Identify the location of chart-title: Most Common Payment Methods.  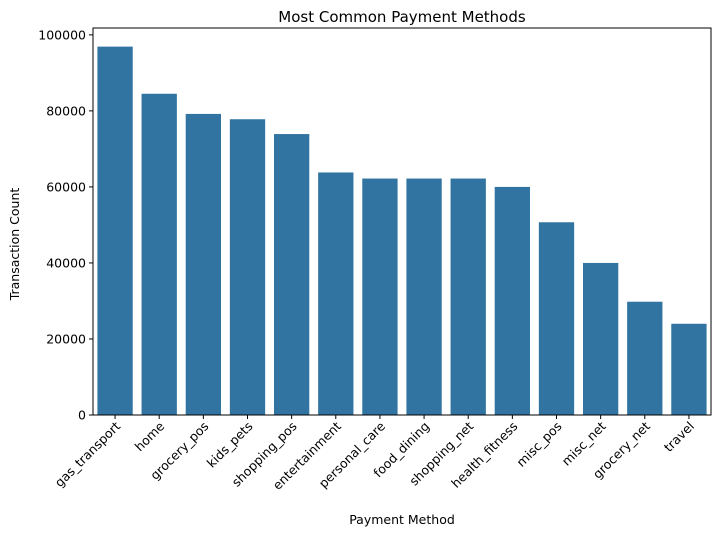
(402, 17).